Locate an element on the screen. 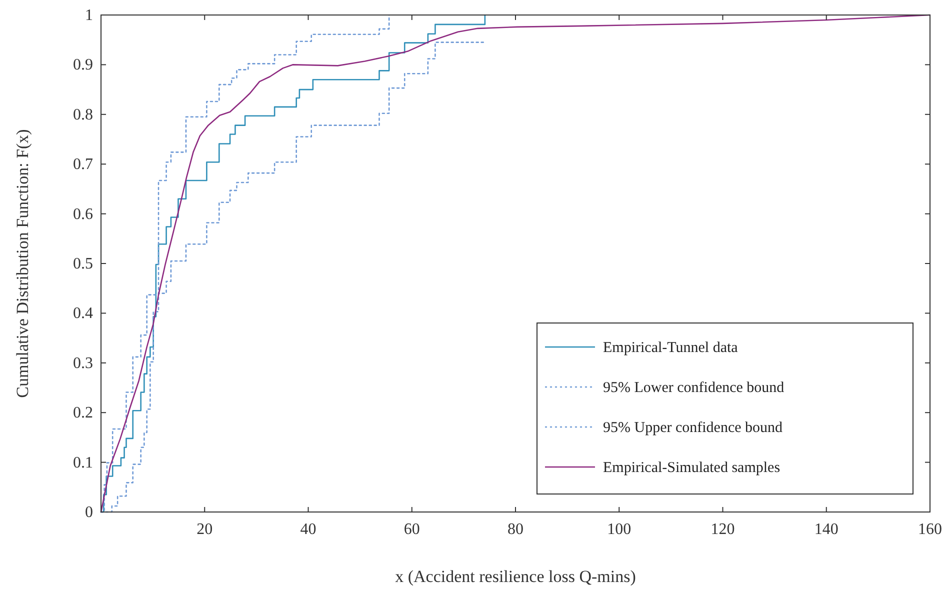 Image resolution: width=950 pixels, height=604 pixels. x-tick-label: 160 is located at coordinates (930, 529).